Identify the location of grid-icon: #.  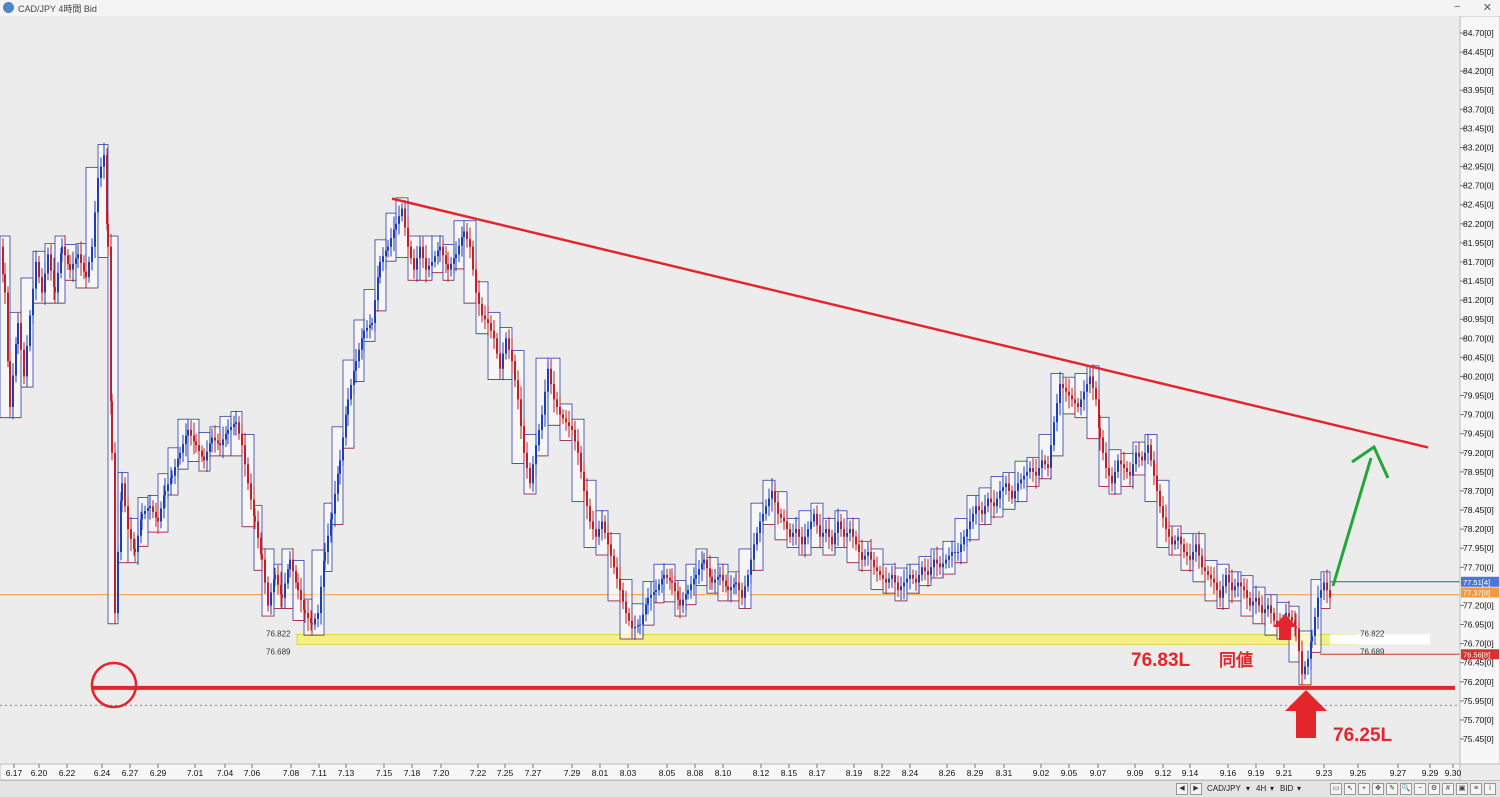
(1448, 789).